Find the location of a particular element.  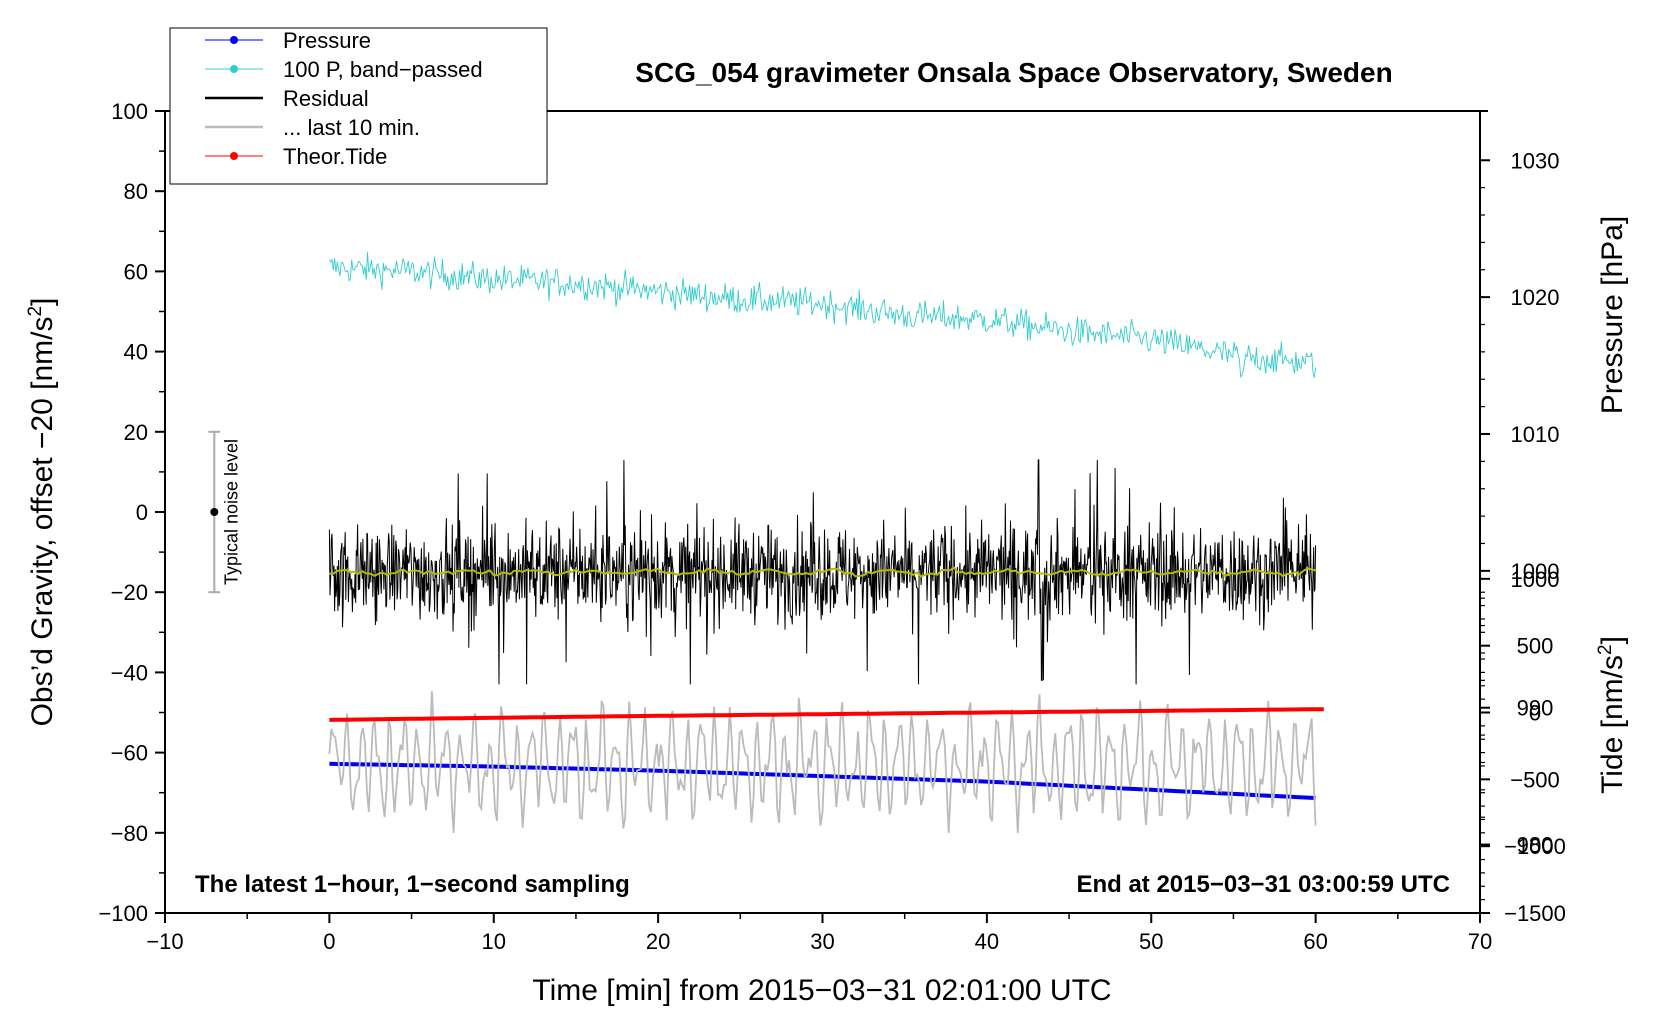

tide-tick-label: 0 is located at coordinates (1535, 713).